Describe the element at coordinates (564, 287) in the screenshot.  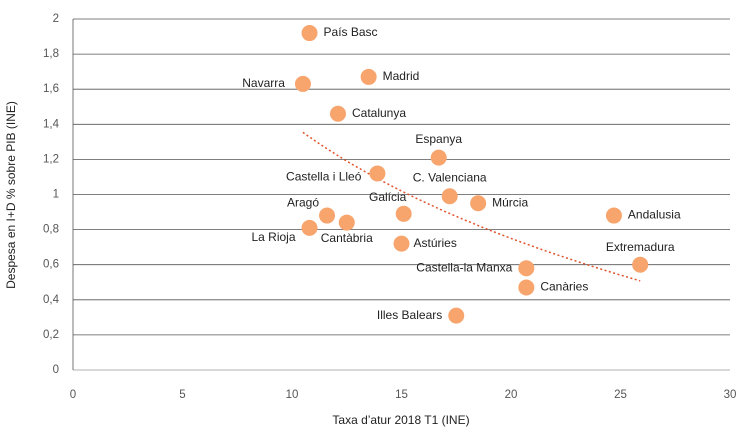
I see `point-label: Canàries` at that location.